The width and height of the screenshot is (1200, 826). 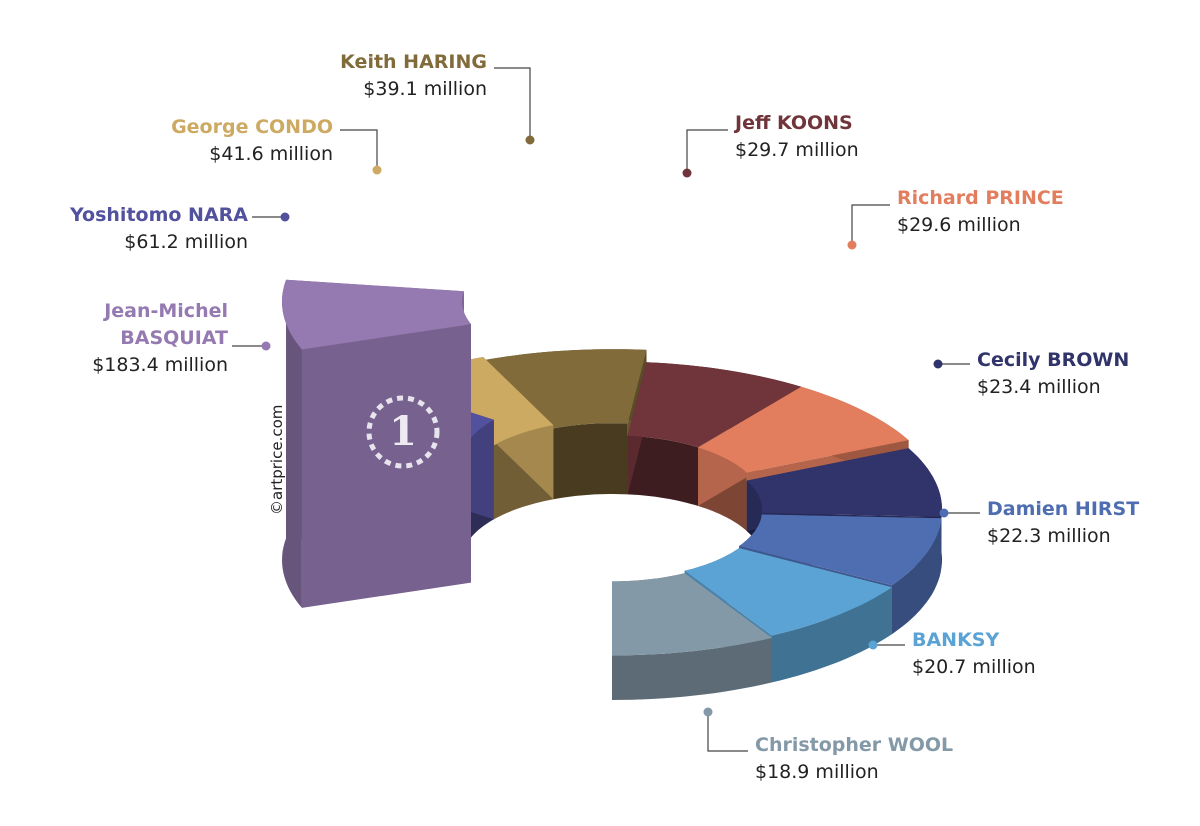 What do you see at coordinates (1063, 509) in the screenshot?
I see `category-name: Damien HIRST` at bounding box center [1063, 509].